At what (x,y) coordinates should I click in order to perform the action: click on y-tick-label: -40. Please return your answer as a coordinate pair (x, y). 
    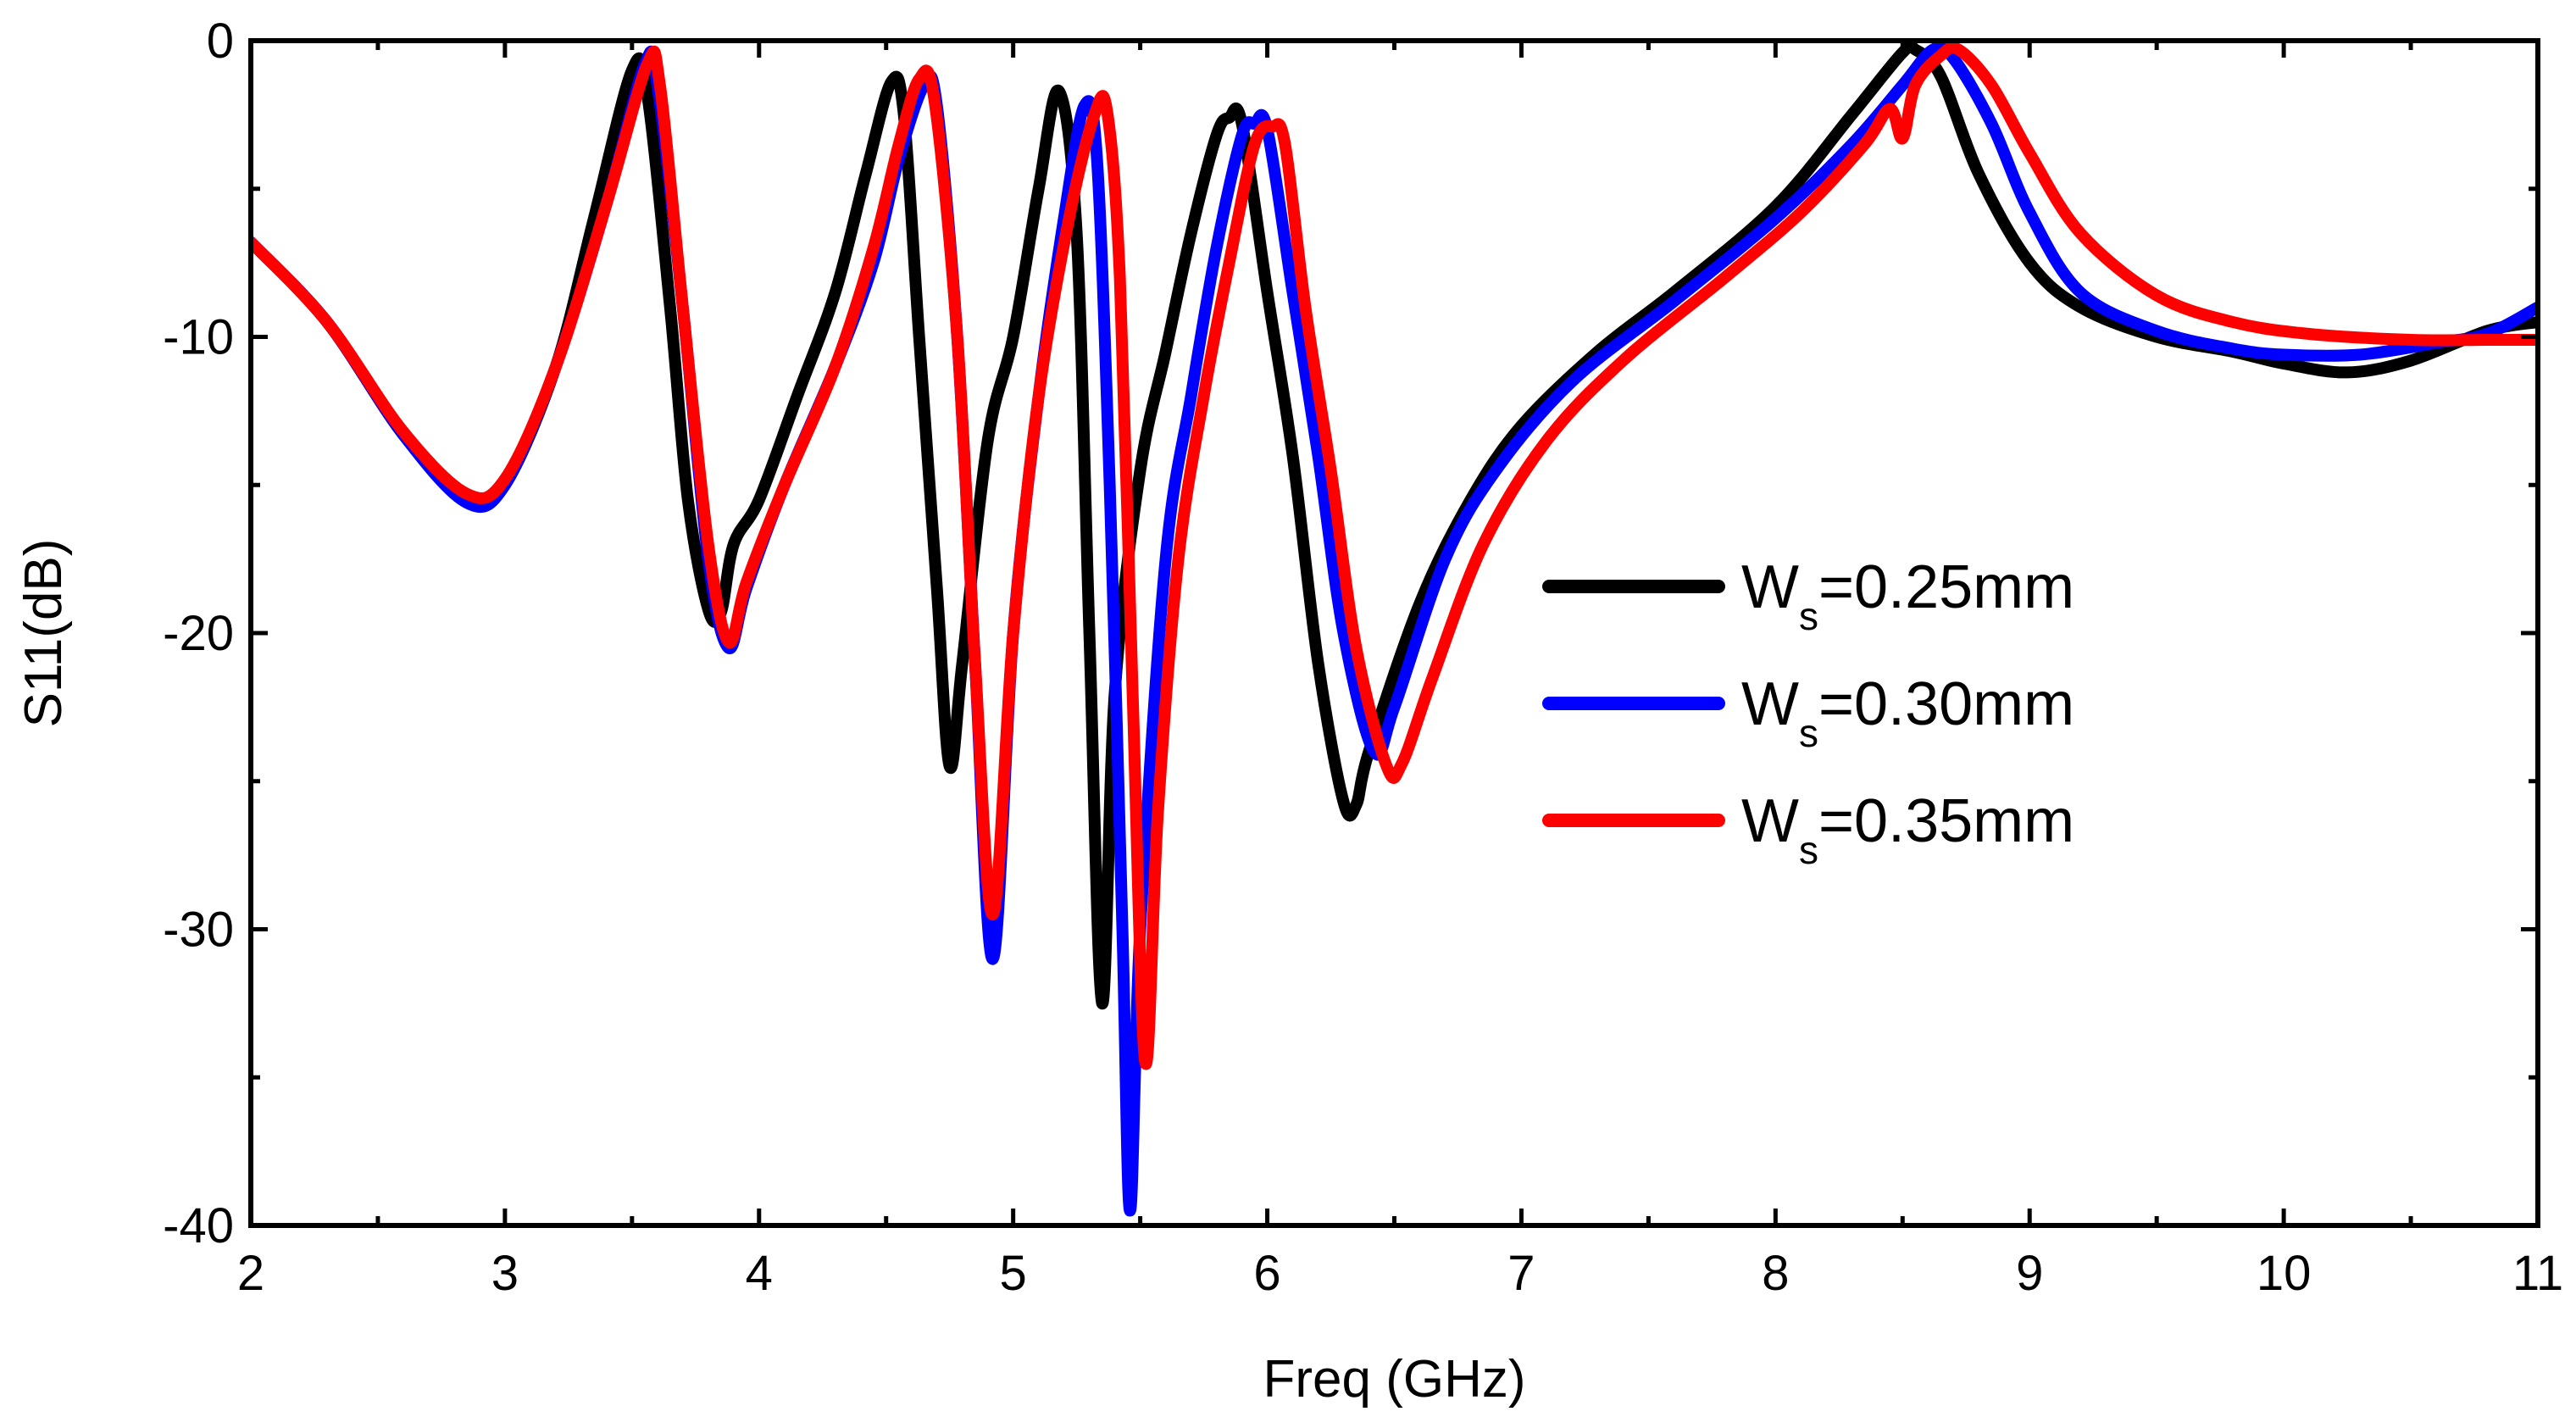
    Looking at the image, I should click on (198, 1225).